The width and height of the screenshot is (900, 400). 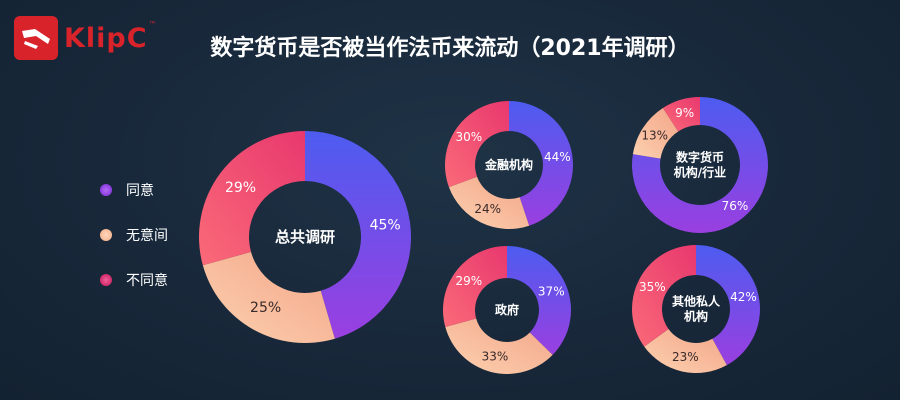 I want to click on data-label-disagree: 30%, so click(x=468, y=137).